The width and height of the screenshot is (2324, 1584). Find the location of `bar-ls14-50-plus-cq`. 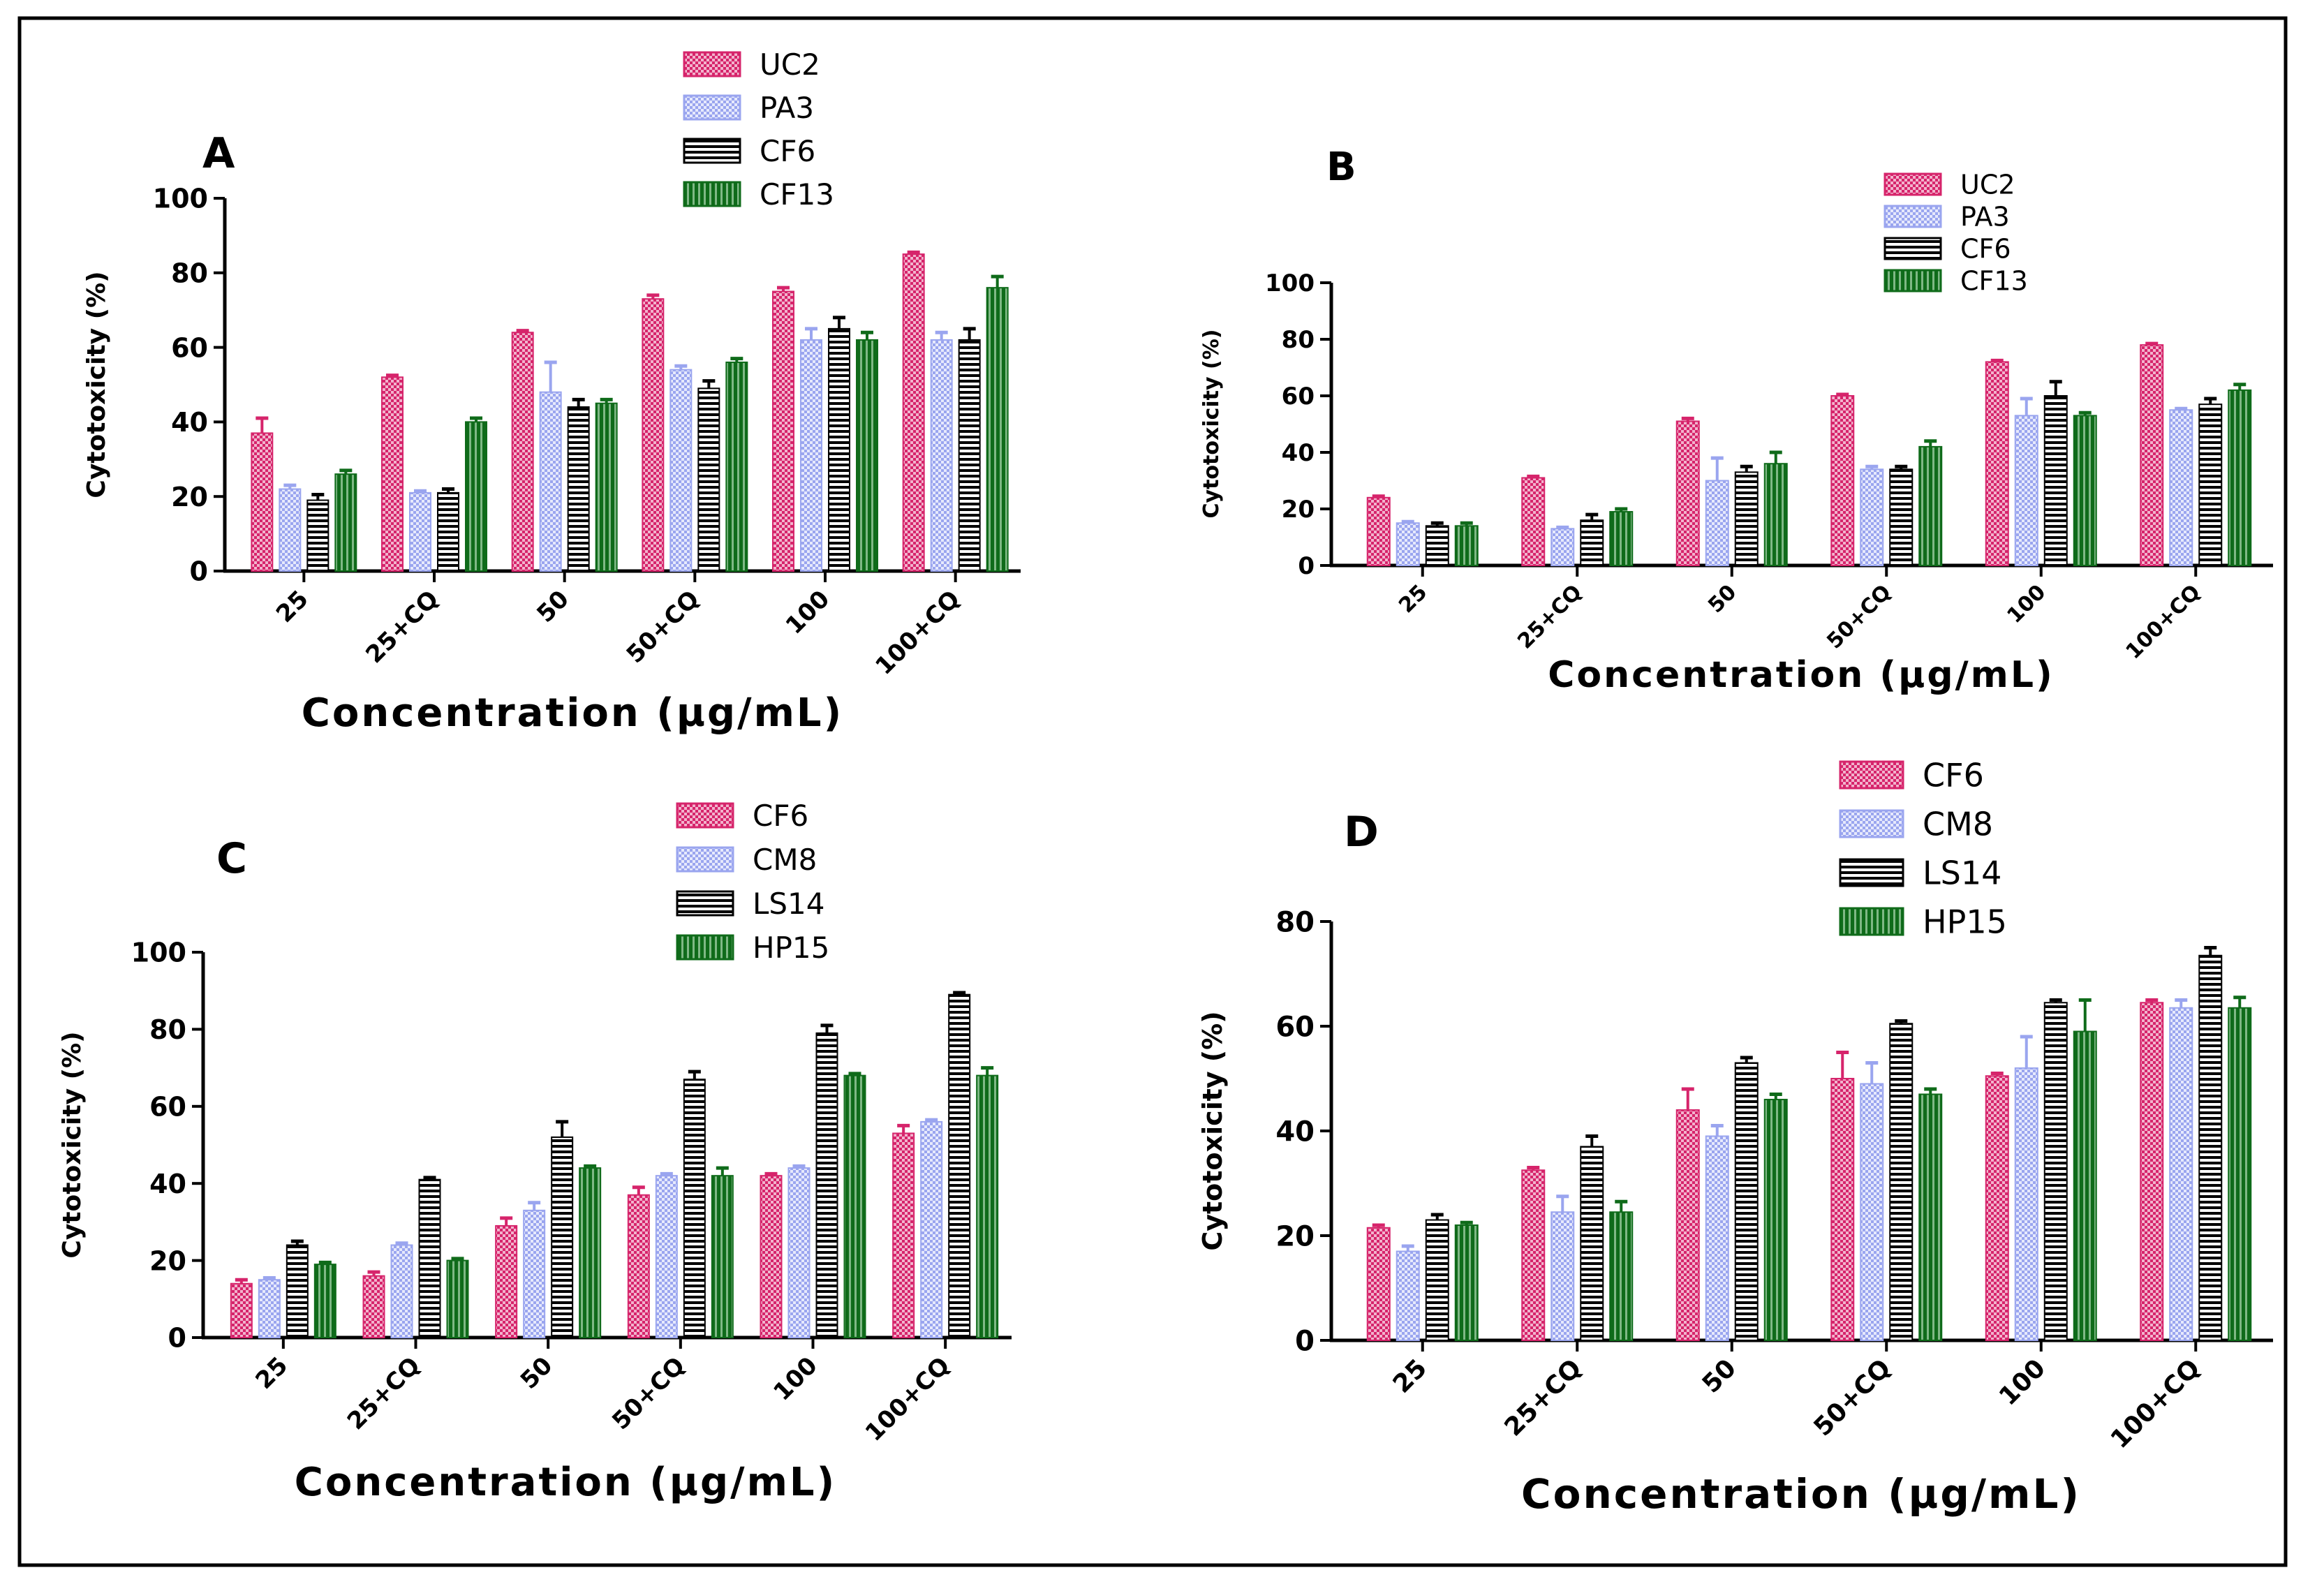

bar-ls14-50-plus-cq is located at coordinates (1901, 1182).